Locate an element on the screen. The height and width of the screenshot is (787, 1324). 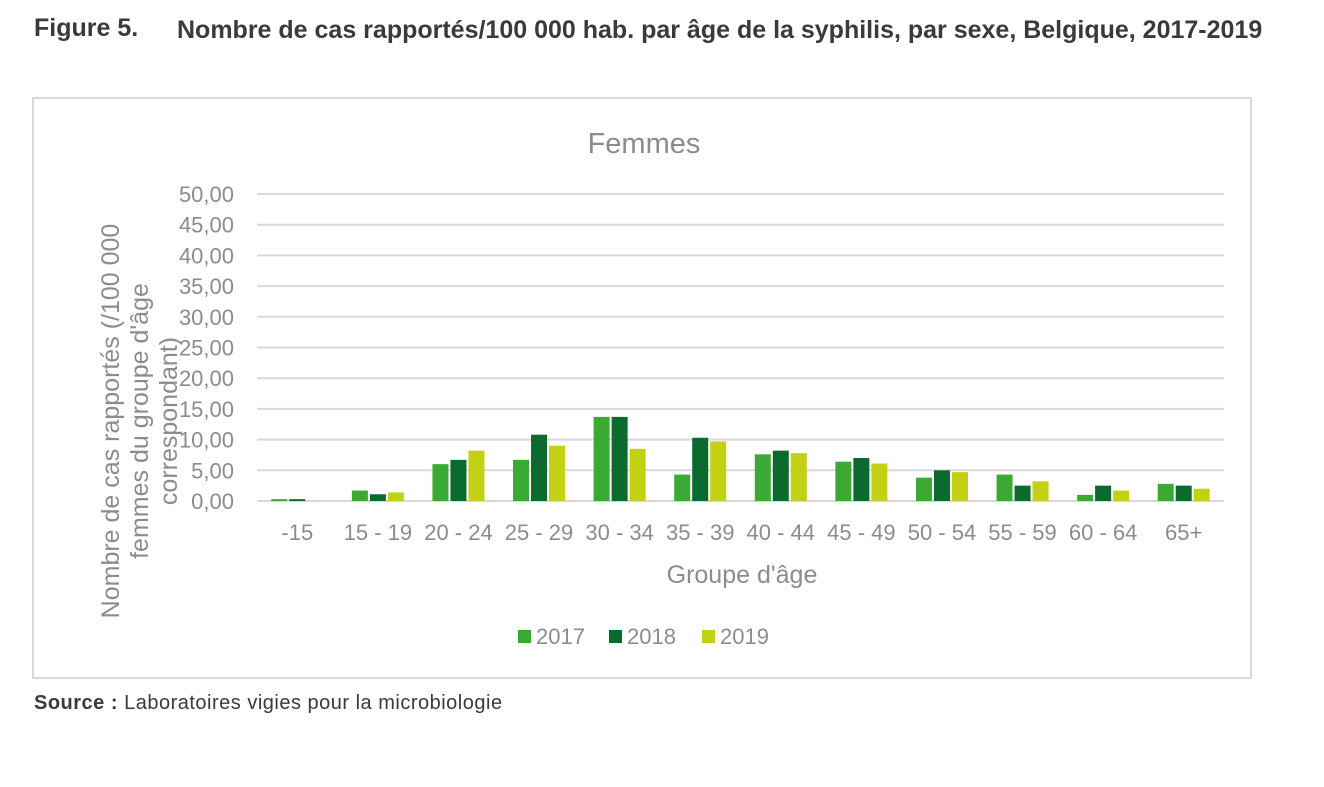
x-axis-label: Groupe d'âge is located at coordinates (742, 575).